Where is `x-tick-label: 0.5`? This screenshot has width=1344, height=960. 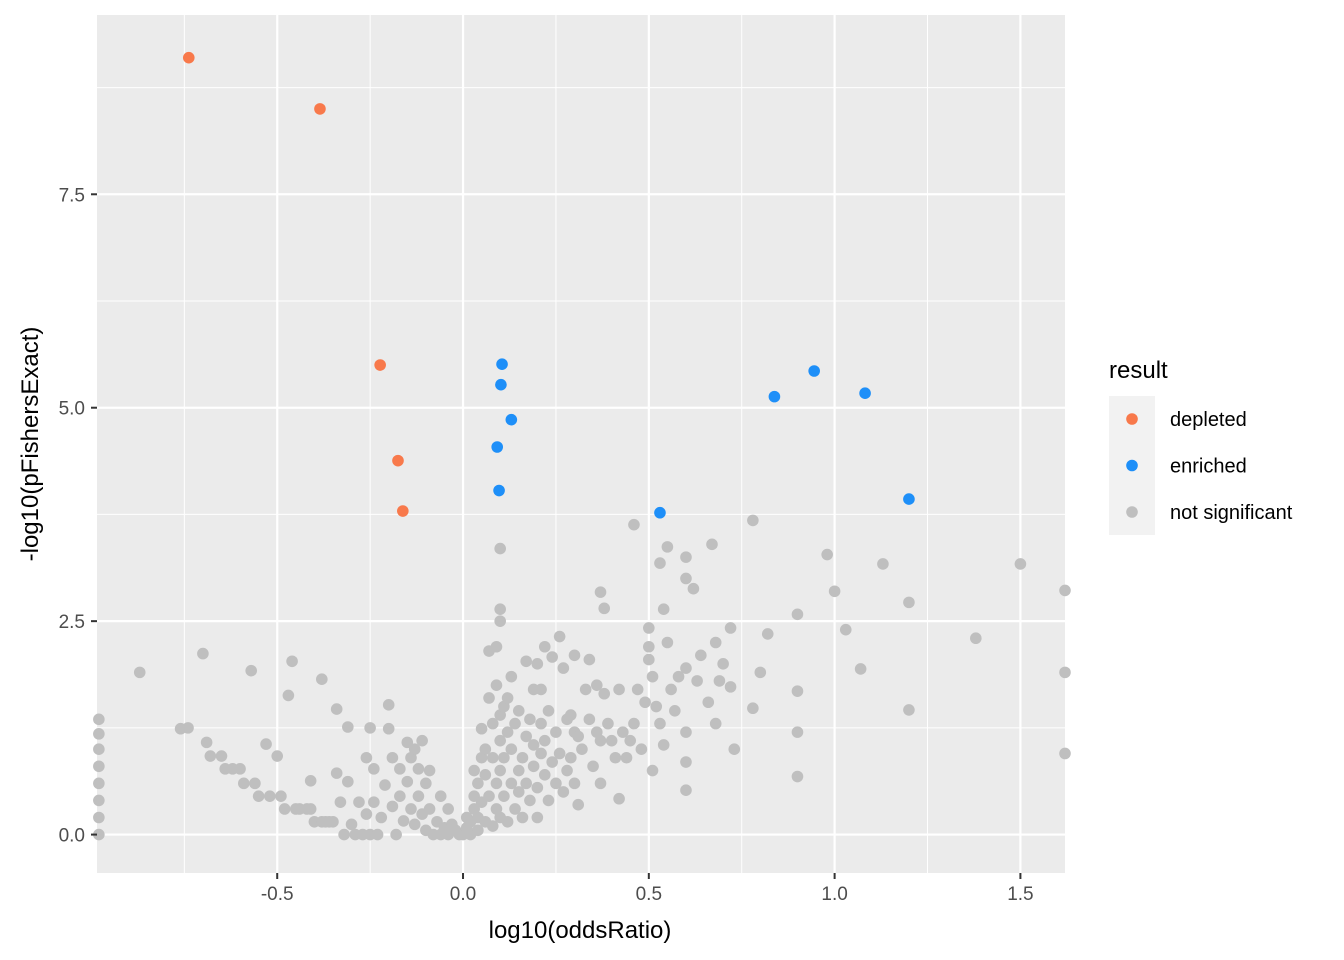 x-tick-label: 0.5 is located at coordinates (649, 894).